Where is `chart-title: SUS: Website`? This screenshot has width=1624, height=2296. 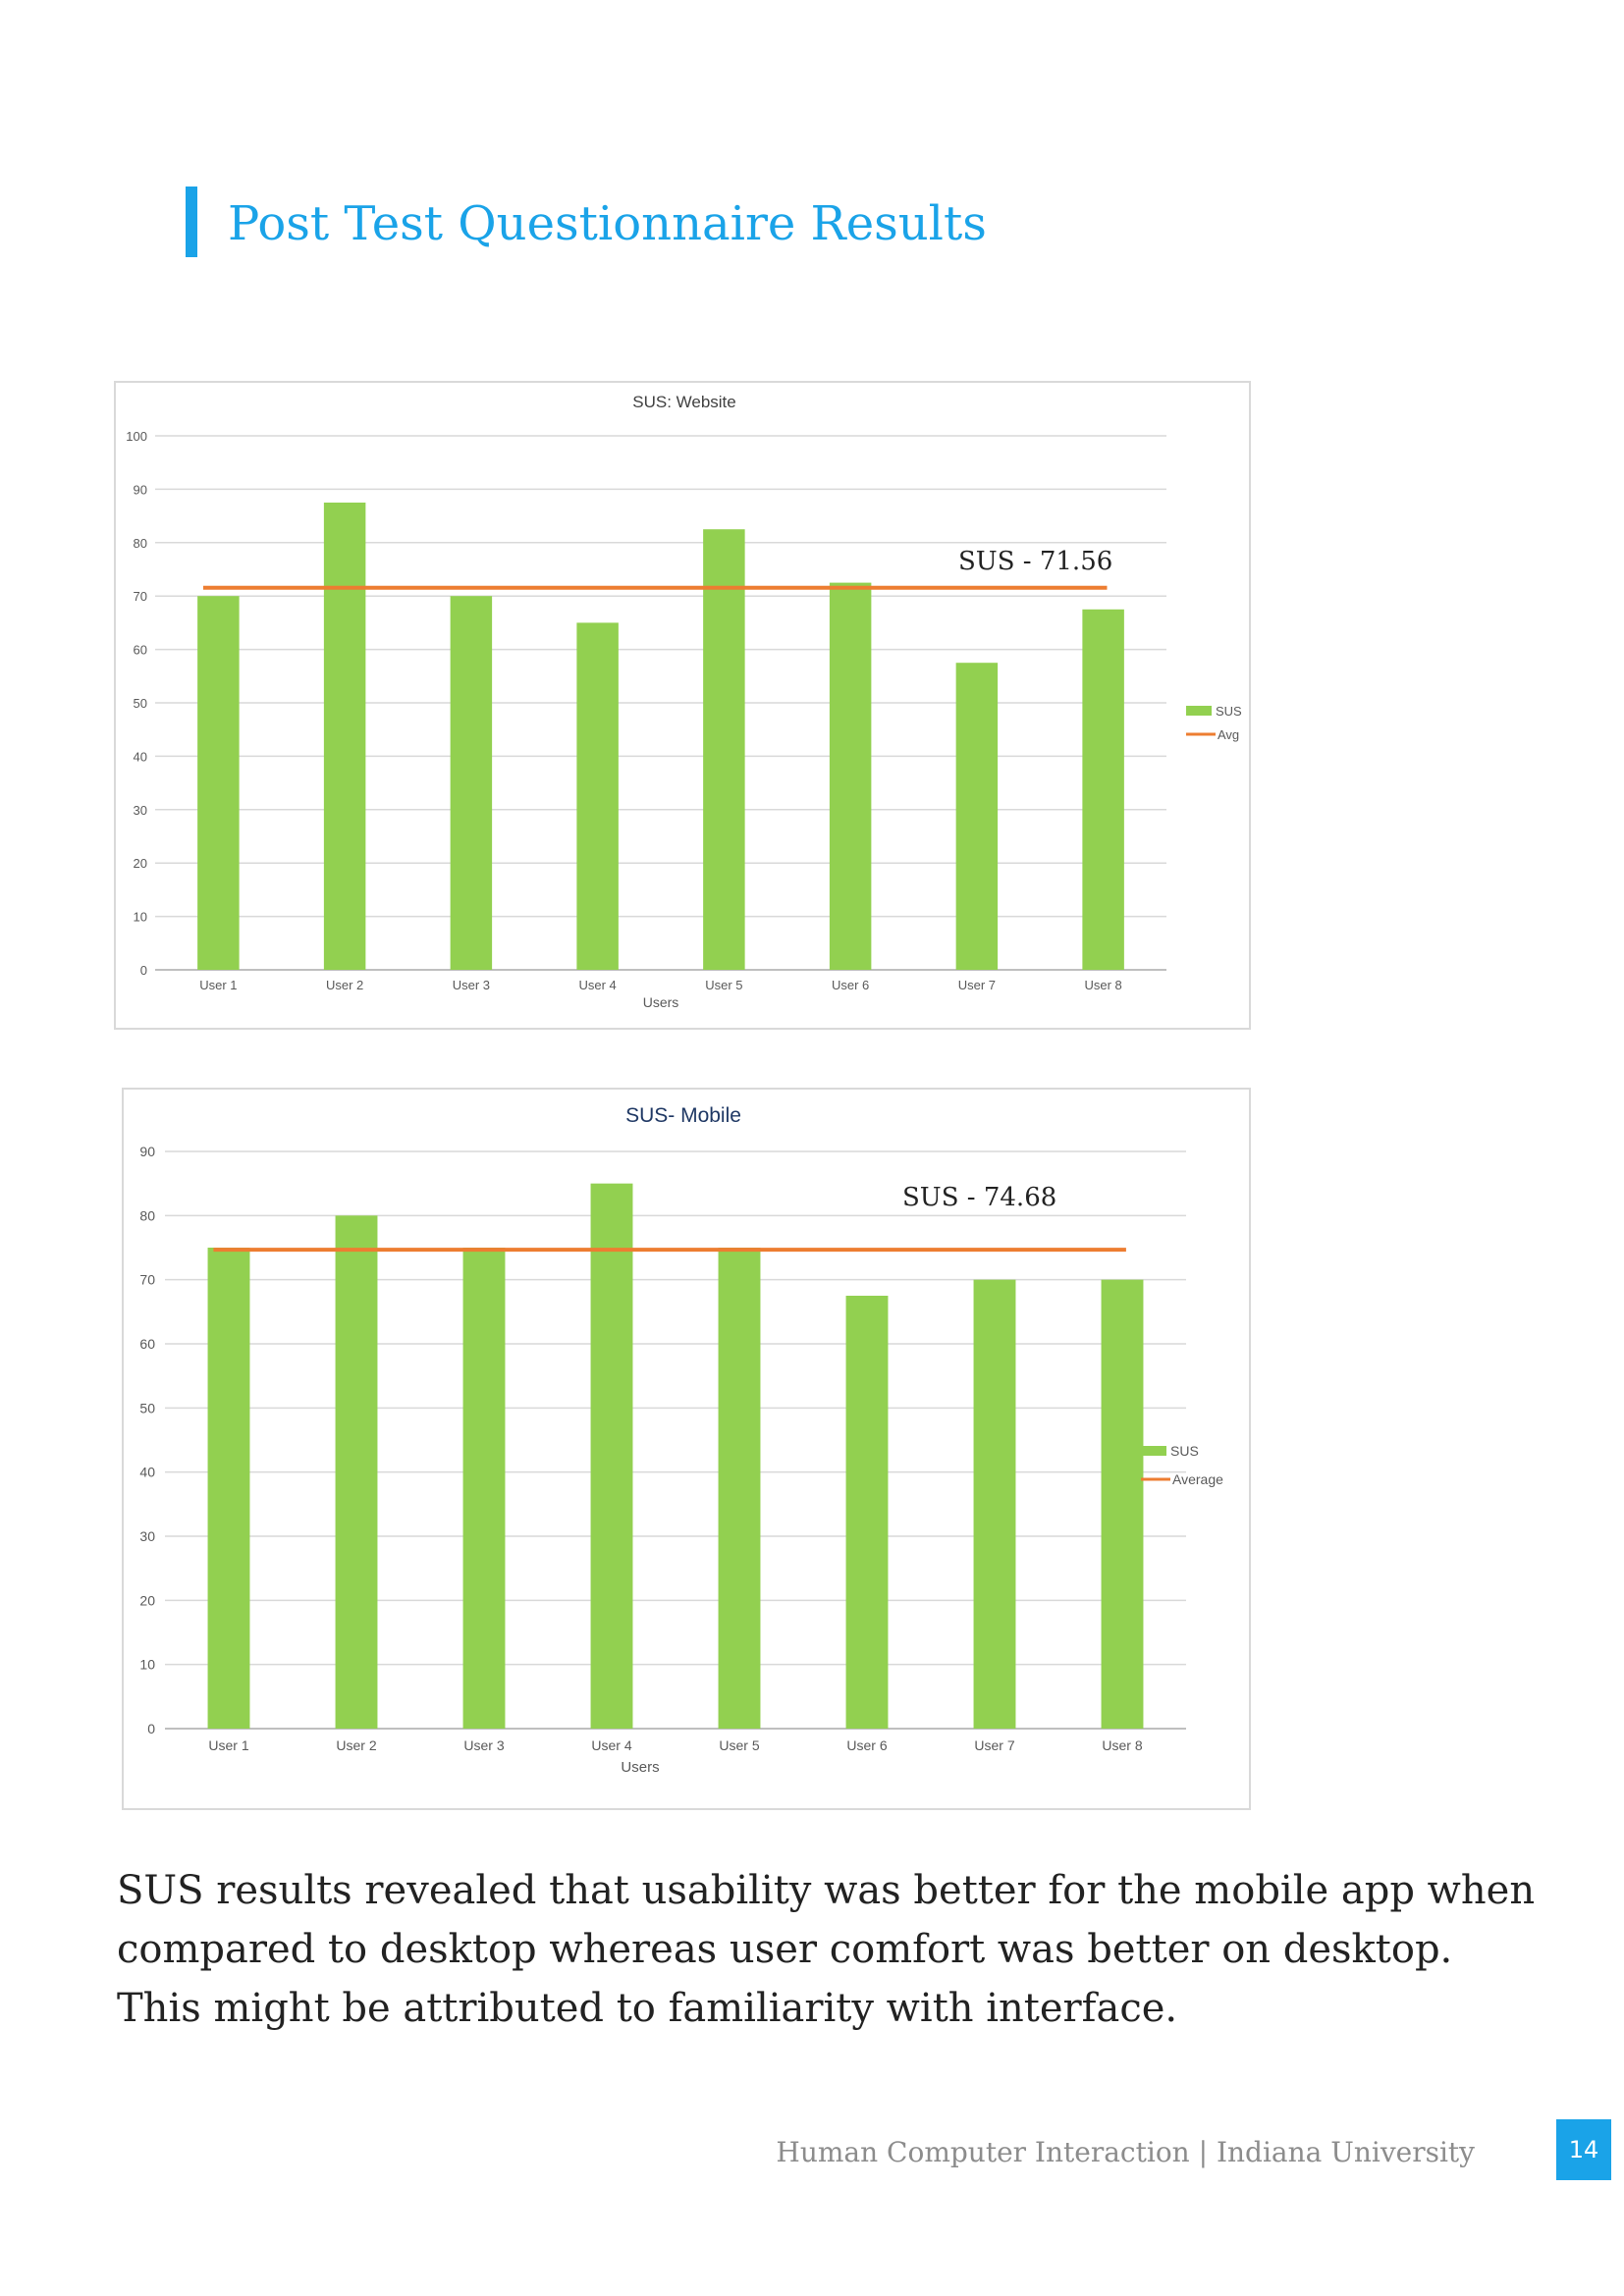 chart-title: SUS: Website is located at coordinates (684, 402).